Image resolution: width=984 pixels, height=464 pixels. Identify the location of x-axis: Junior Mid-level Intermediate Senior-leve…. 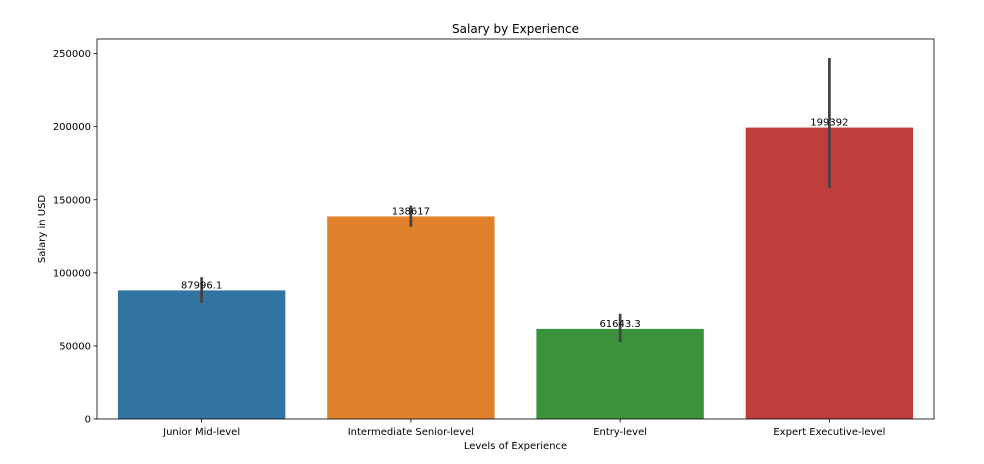
(523, 428).